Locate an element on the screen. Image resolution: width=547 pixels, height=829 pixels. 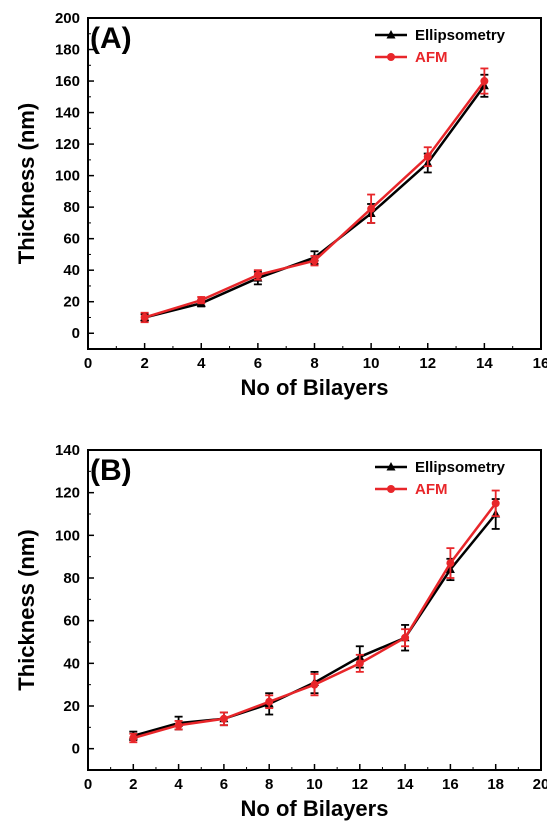
y-tick-label: 160 is located at coordinates (67, 81).